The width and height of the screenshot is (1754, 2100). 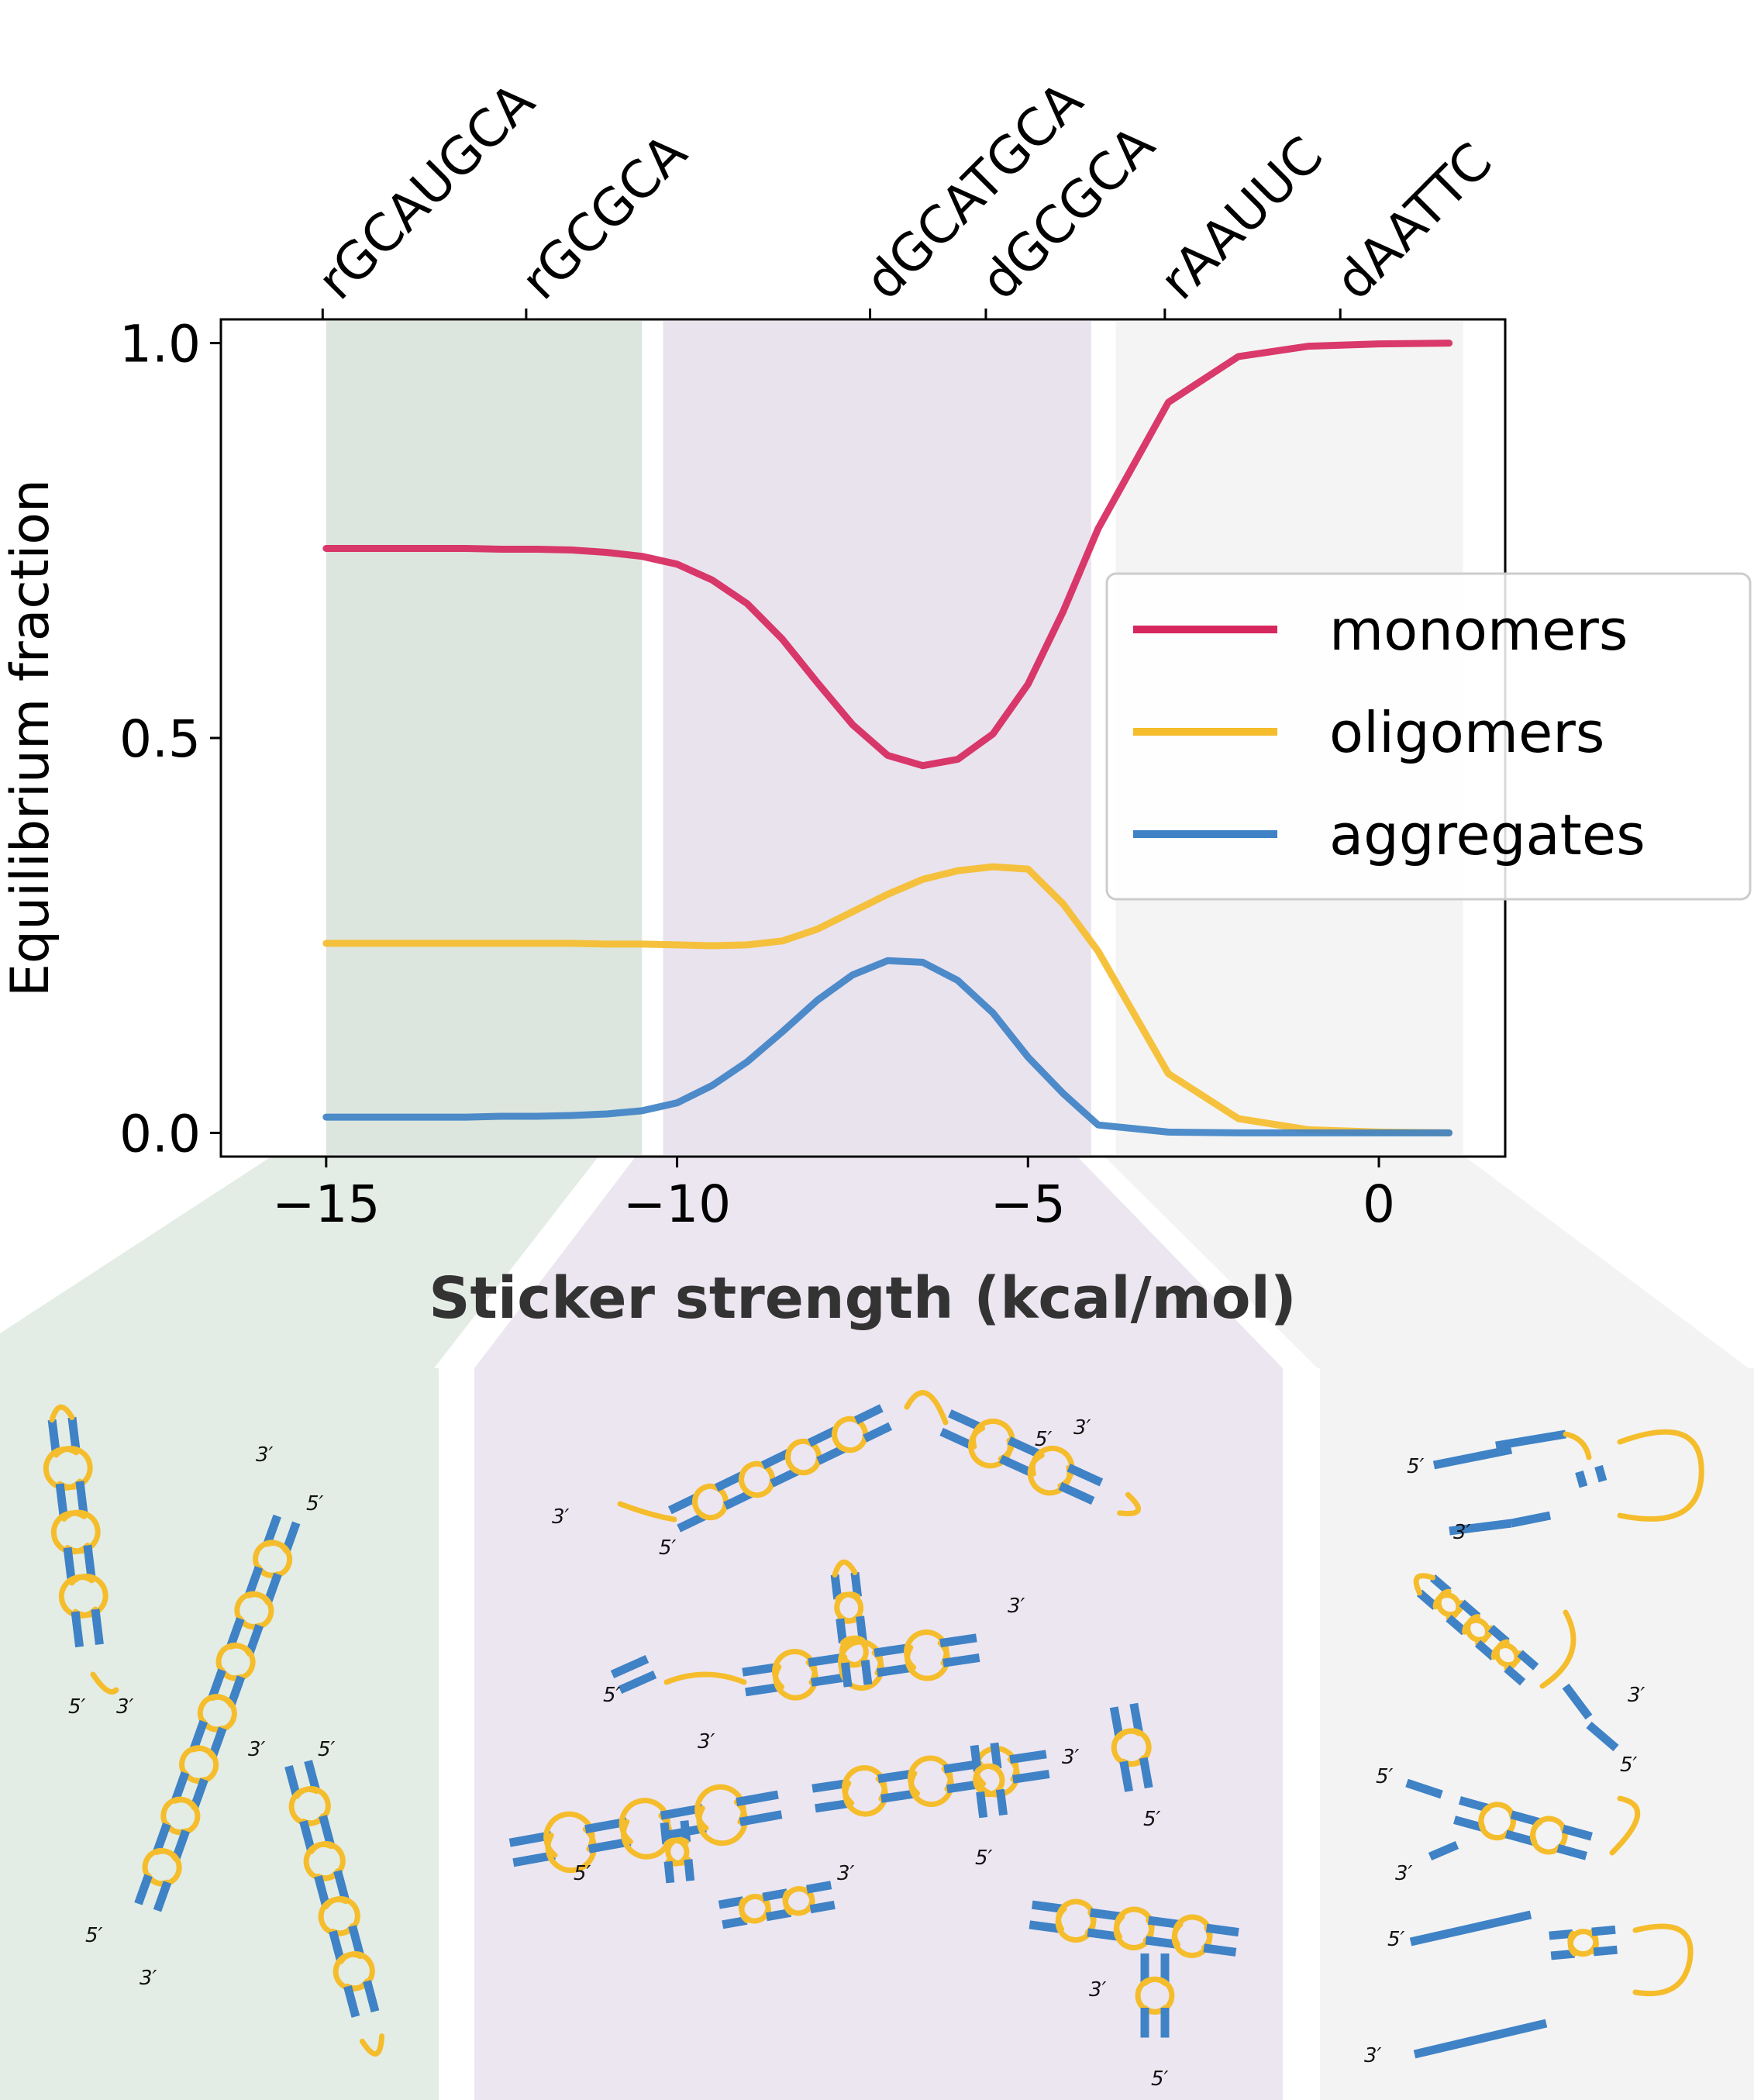 What do you see at coordinates (1028, 1204) in the screenshot?
I see `x-tick-label: −5` at bounding box center [1028, 1204].